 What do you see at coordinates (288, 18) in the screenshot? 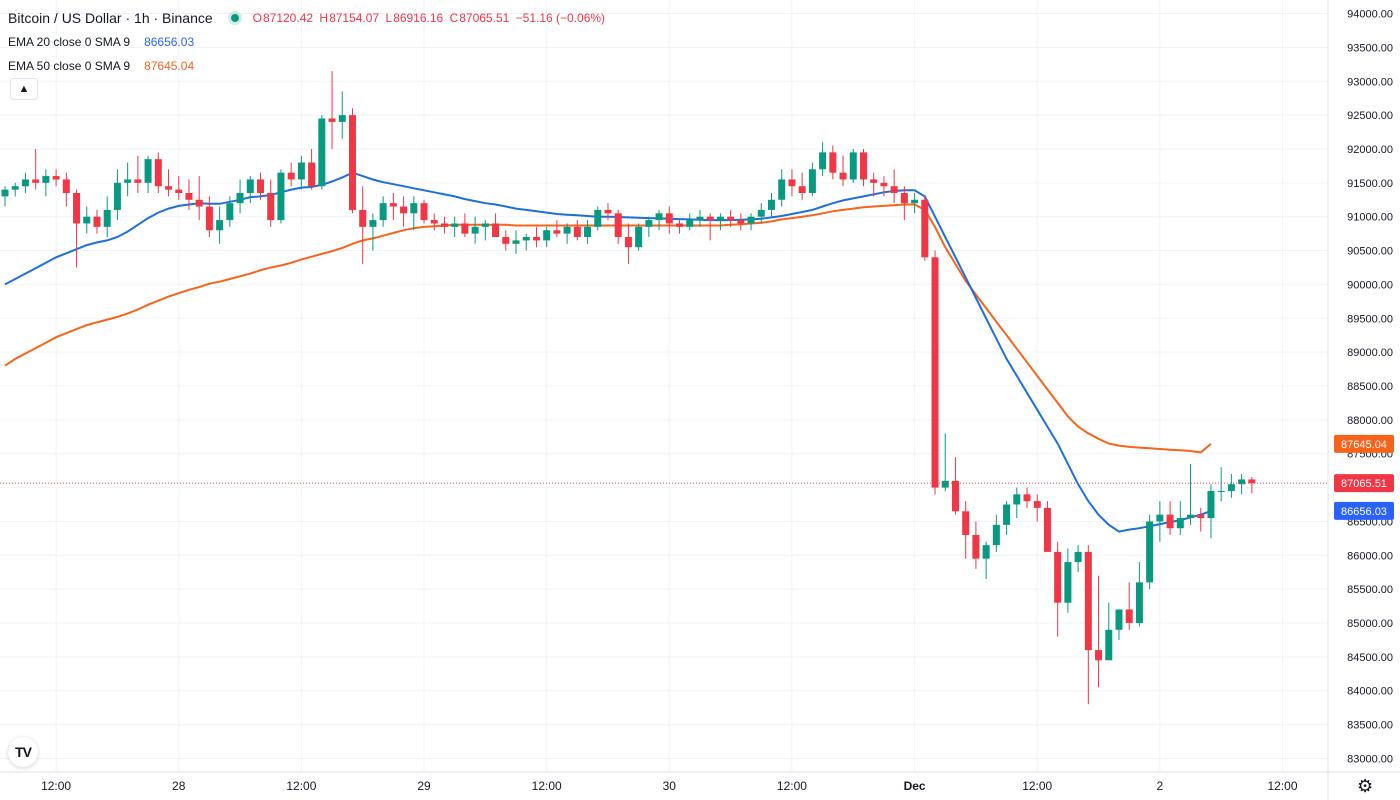
I see `open-value: 87120.42` at bounding box center [288, 18].